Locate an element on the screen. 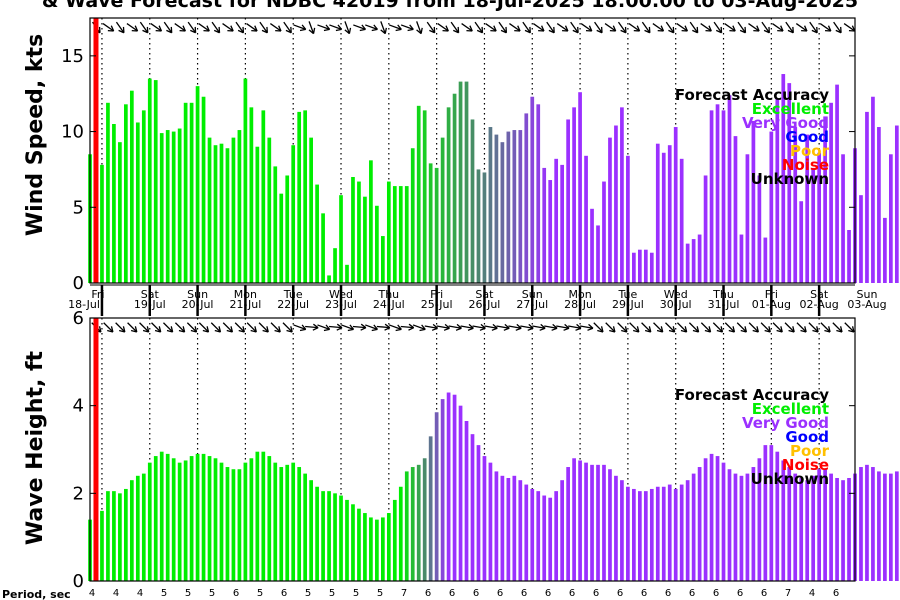 The height and width of the screenshot is (600, 900). wind-y-tick-label: 5 is located at coordinates (78, 207).